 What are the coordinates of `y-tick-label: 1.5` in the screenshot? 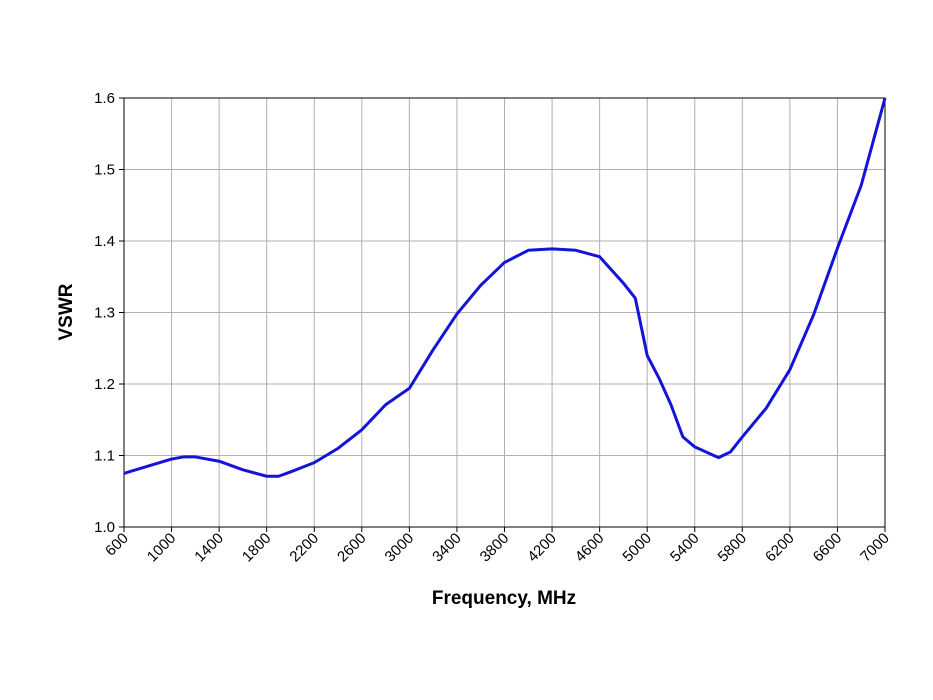 It's located at (104, 170).